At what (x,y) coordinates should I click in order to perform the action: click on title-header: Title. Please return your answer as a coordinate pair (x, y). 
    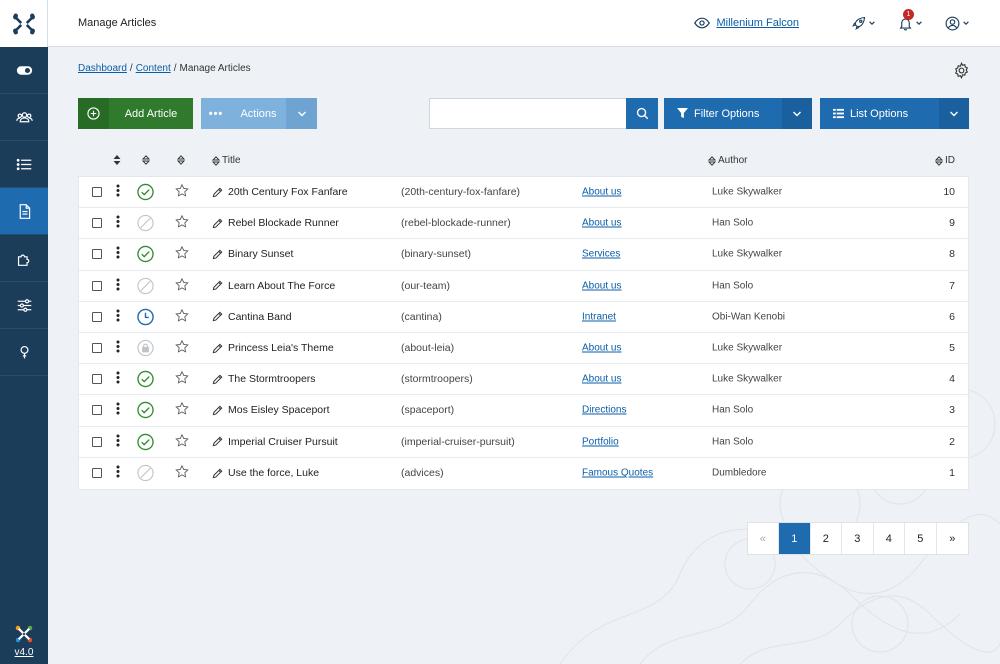
    Looking at the image, I should click on (231, 160).